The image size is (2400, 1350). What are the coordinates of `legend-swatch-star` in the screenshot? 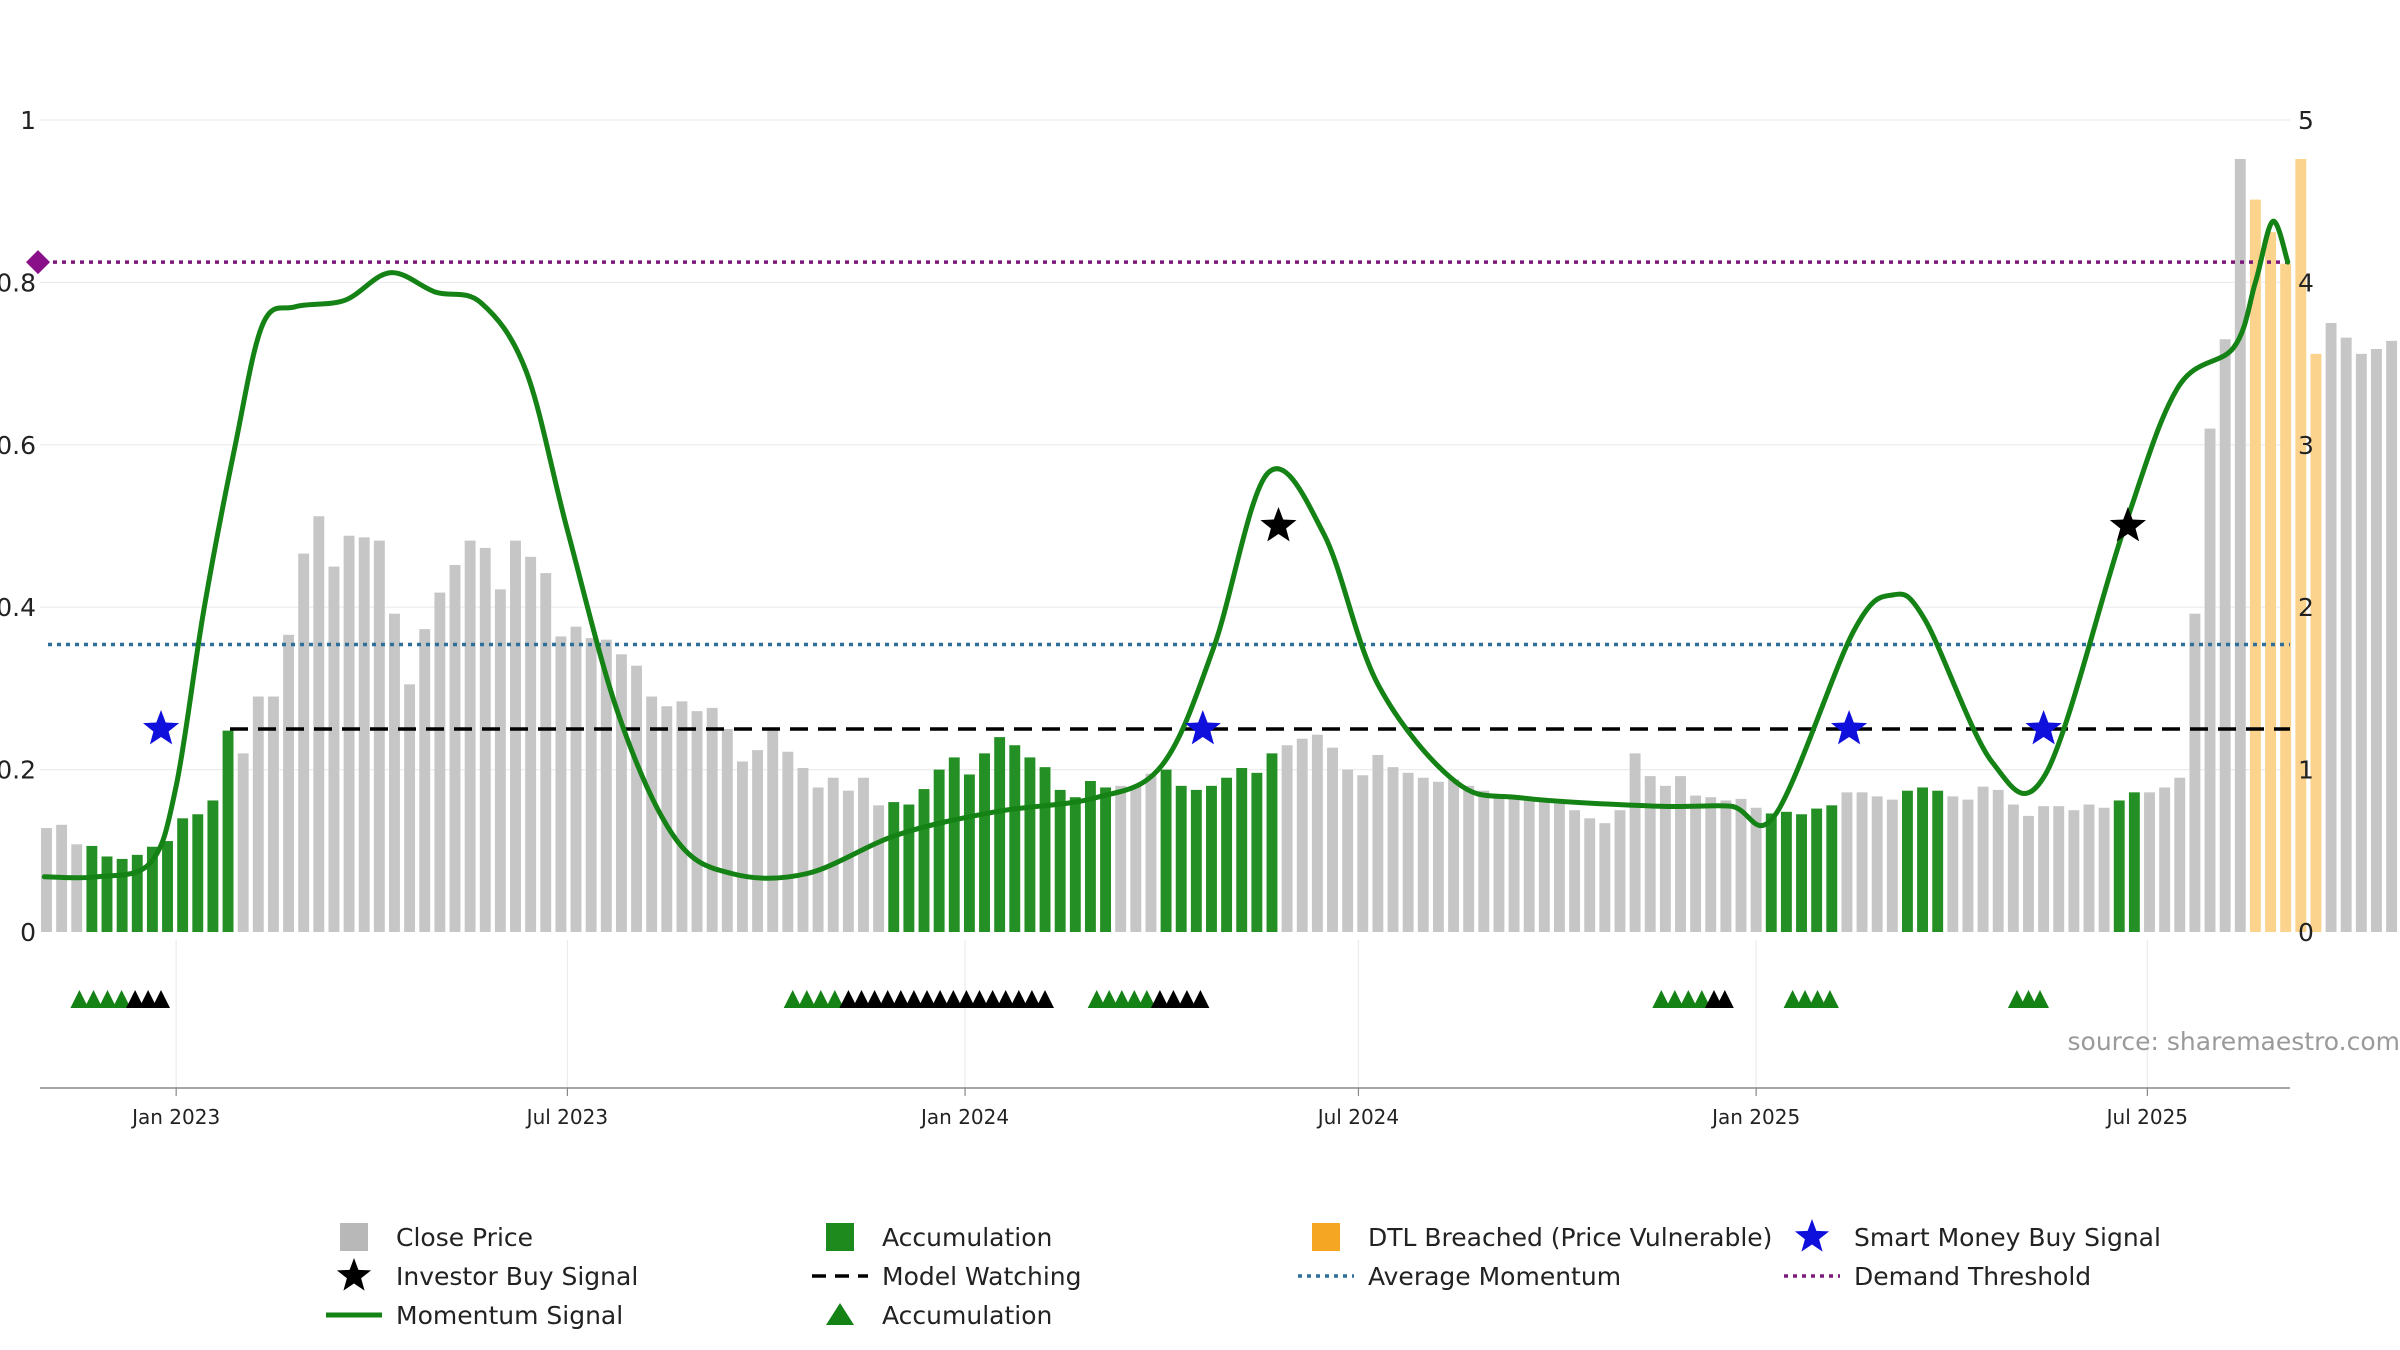 It's located at (354, 1274).